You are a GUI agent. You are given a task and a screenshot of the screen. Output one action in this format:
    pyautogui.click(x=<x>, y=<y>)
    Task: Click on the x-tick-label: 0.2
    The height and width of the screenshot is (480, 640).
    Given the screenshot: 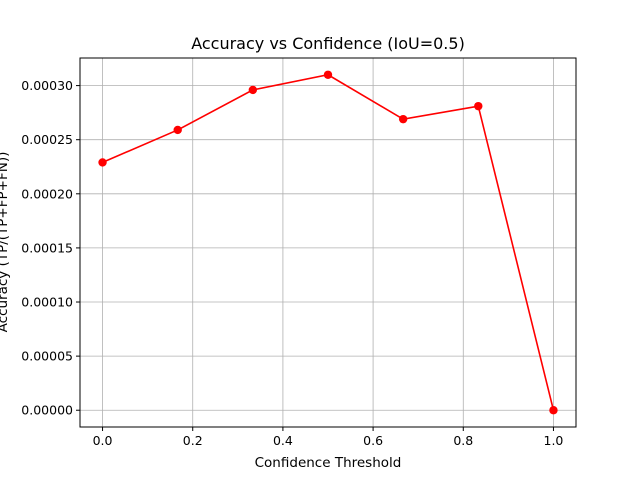 What is the action you would take?
    pyautogui.click(x=193, y=440)
    